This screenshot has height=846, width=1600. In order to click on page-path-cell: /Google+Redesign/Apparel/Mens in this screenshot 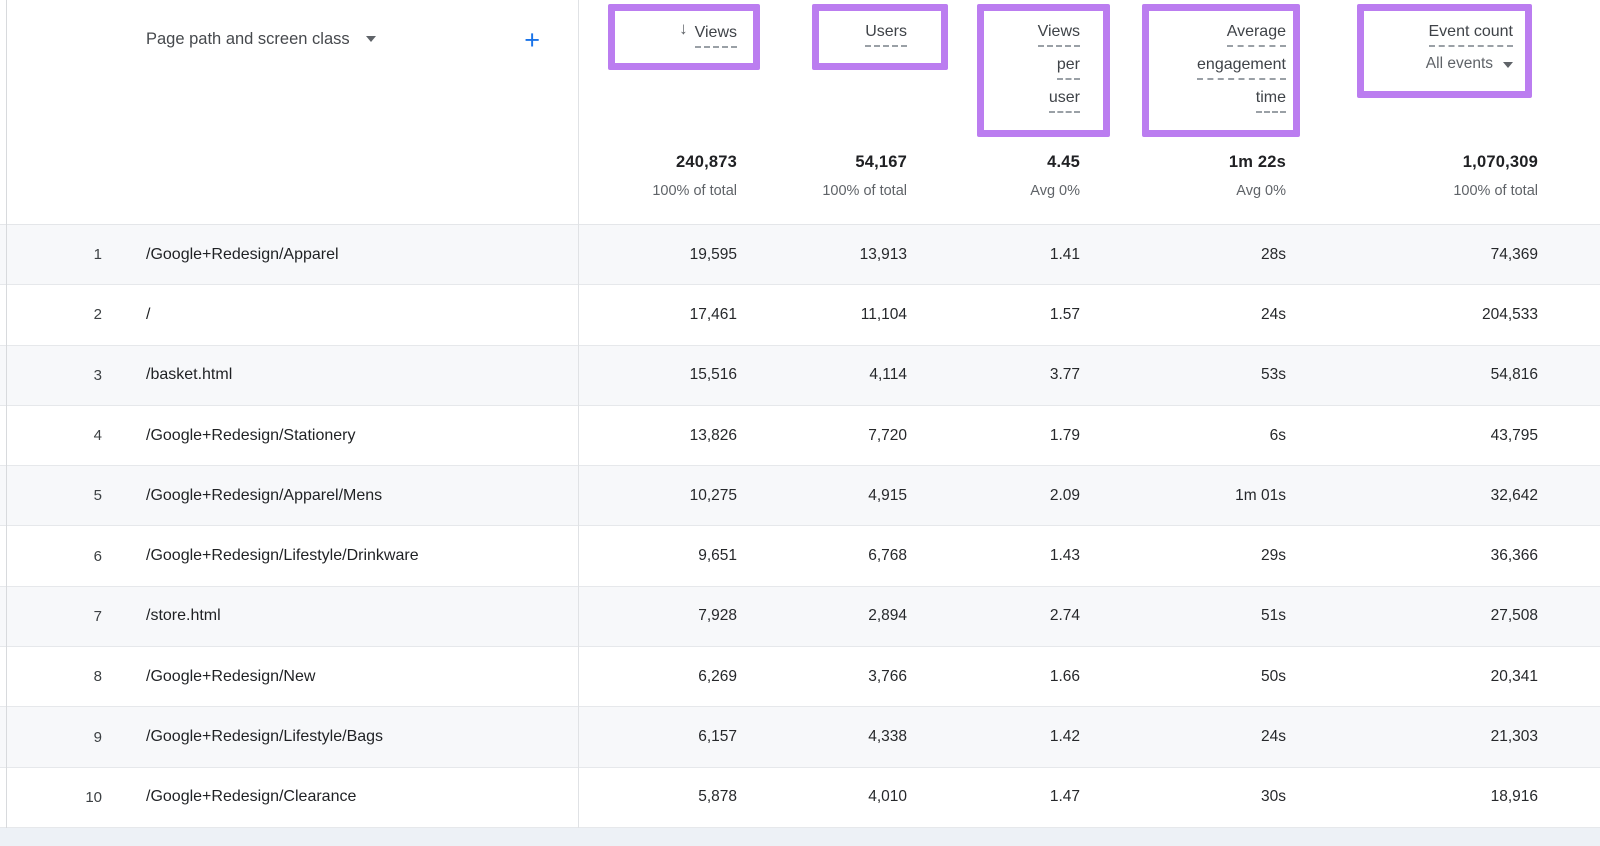, I will do `click(264, 495)`.